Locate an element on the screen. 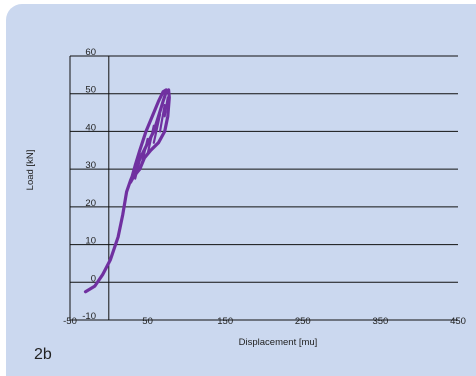  x-axis-label: Displacement [mu] is located at coordinates (278, 342).